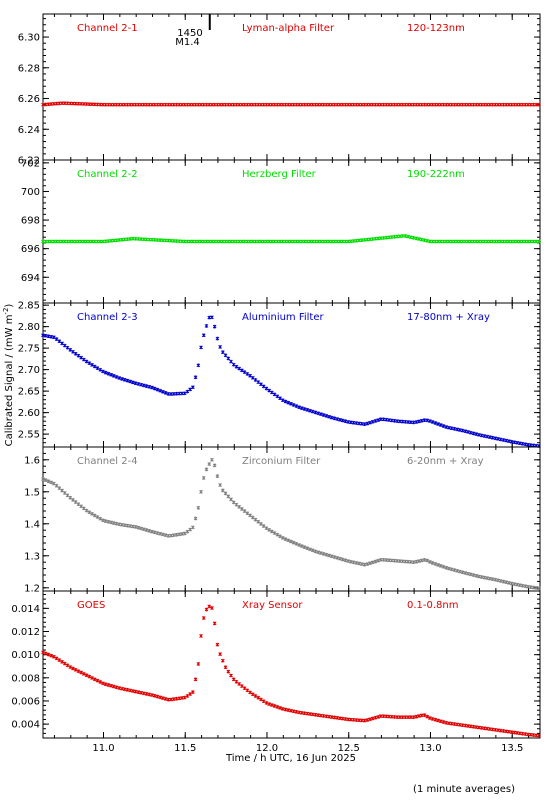 Image resolution: width=550 pixels, height=800 pixels. I want to click on y-tick-label: 702, so click(30, 163).